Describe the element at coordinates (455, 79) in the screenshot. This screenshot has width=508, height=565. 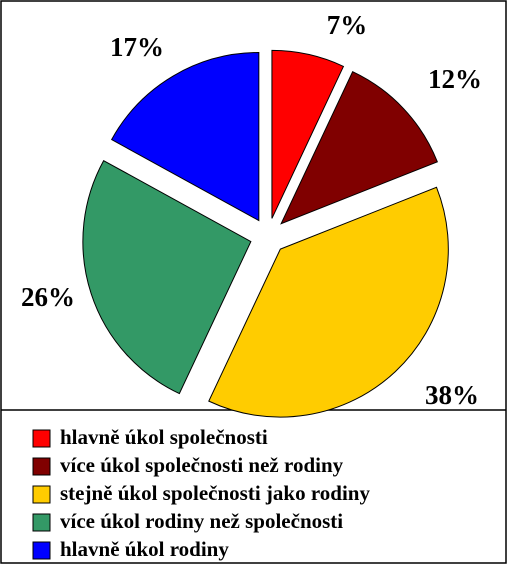
I see `data-label: 12%` at that location.